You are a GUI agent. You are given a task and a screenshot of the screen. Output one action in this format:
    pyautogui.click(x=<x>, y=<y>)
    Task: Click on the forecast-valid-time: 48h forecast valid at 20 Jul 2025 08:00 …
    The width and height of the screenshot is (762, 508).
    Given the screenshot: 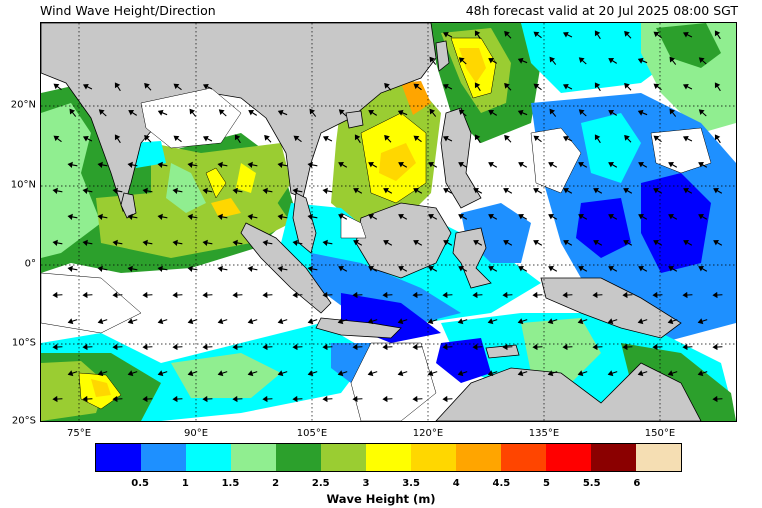 What is the action you would take?
    pyautogui.click(x=601, y=10)
    